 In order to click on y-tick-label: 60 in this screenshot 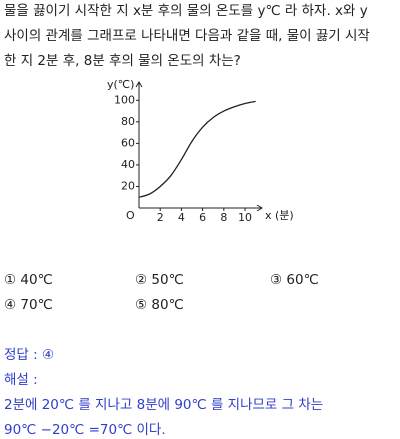, I will do `click(128, 142)`.